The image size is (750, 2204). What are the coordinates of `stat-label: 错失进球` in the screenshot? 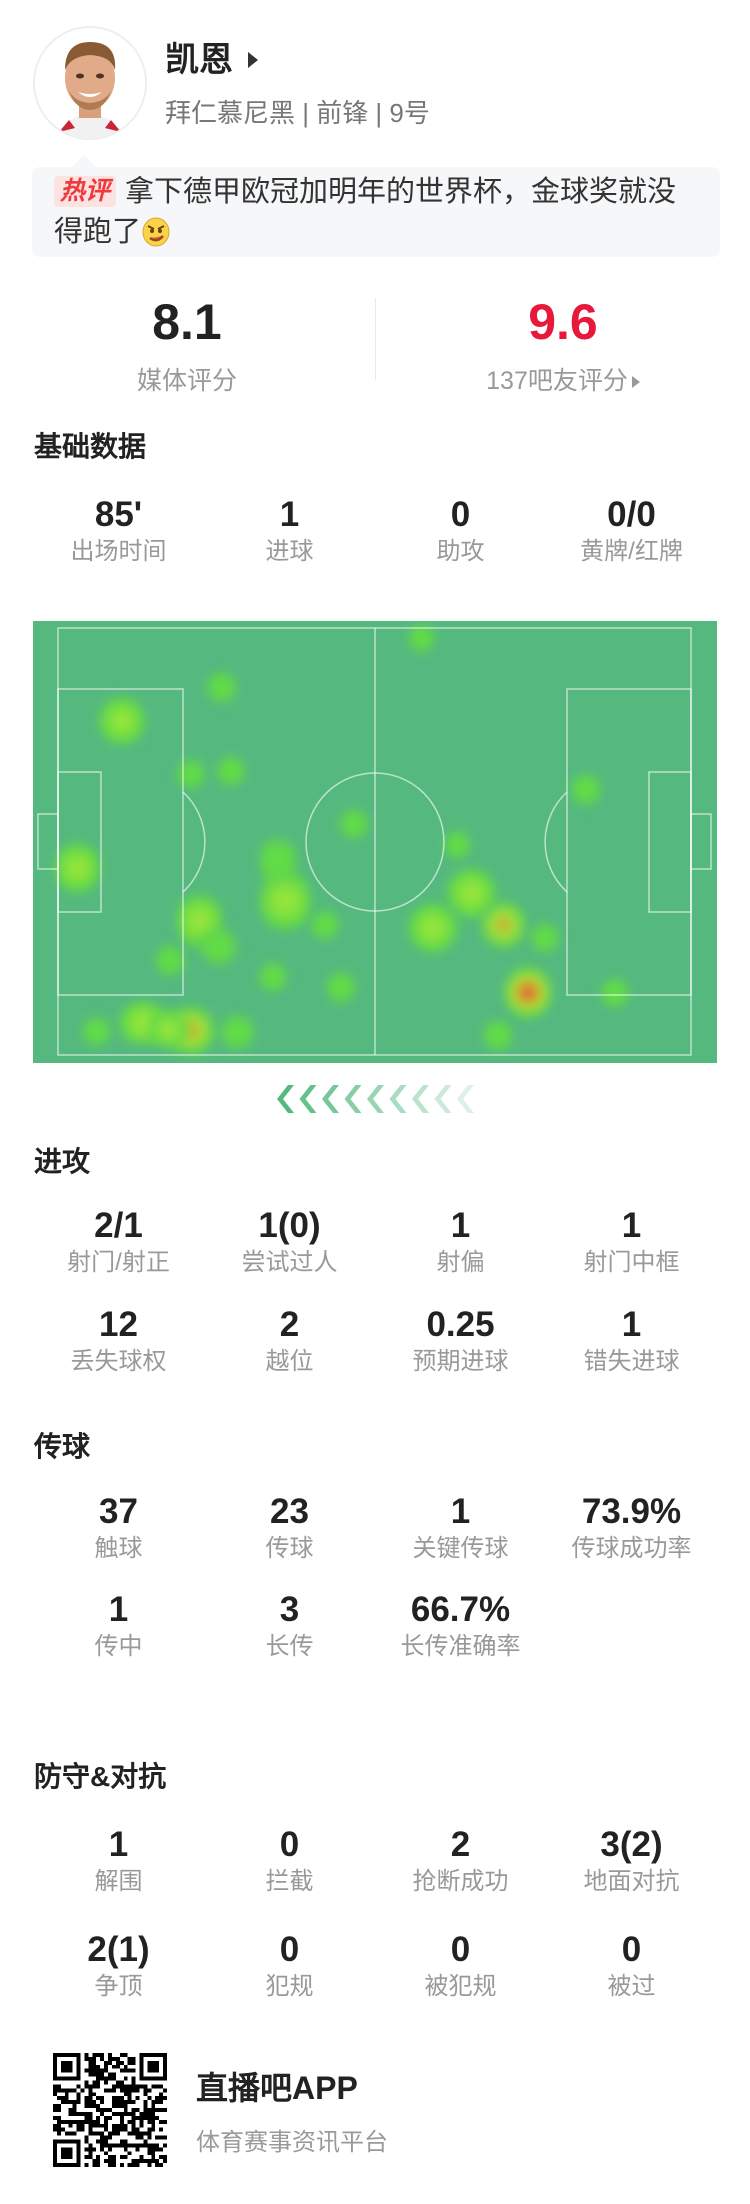 It's located at (631, 1361).